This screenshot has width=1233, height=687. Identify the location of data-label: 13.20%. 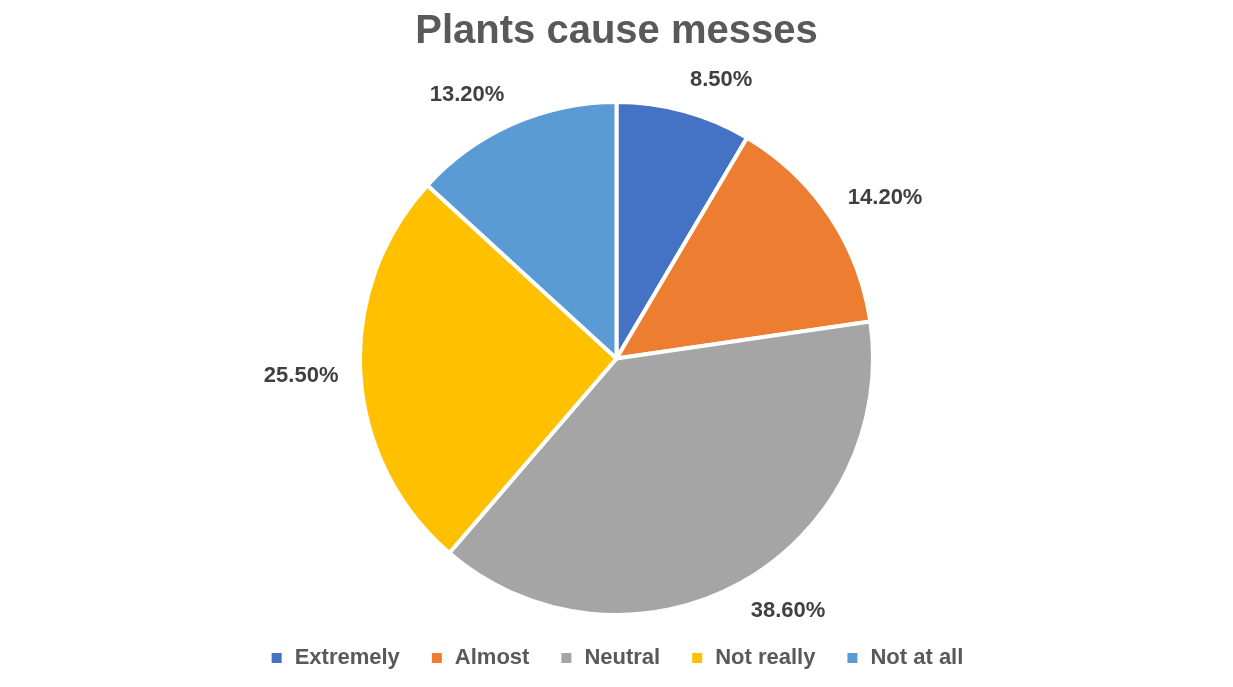
(467, 93).